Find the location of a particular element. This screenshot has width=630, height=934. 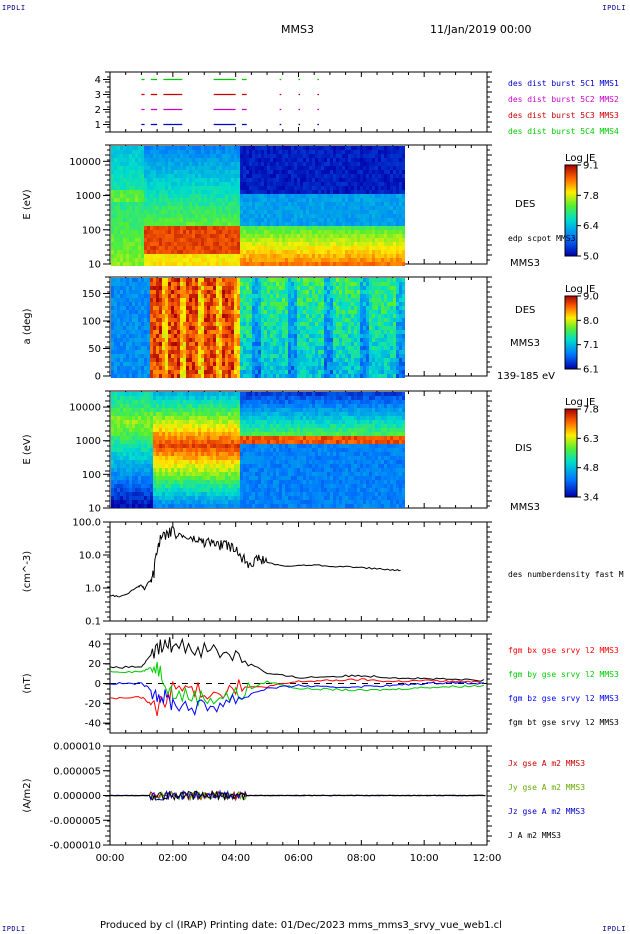

y-tick-label: 3 is located at coordinates (98, 95).